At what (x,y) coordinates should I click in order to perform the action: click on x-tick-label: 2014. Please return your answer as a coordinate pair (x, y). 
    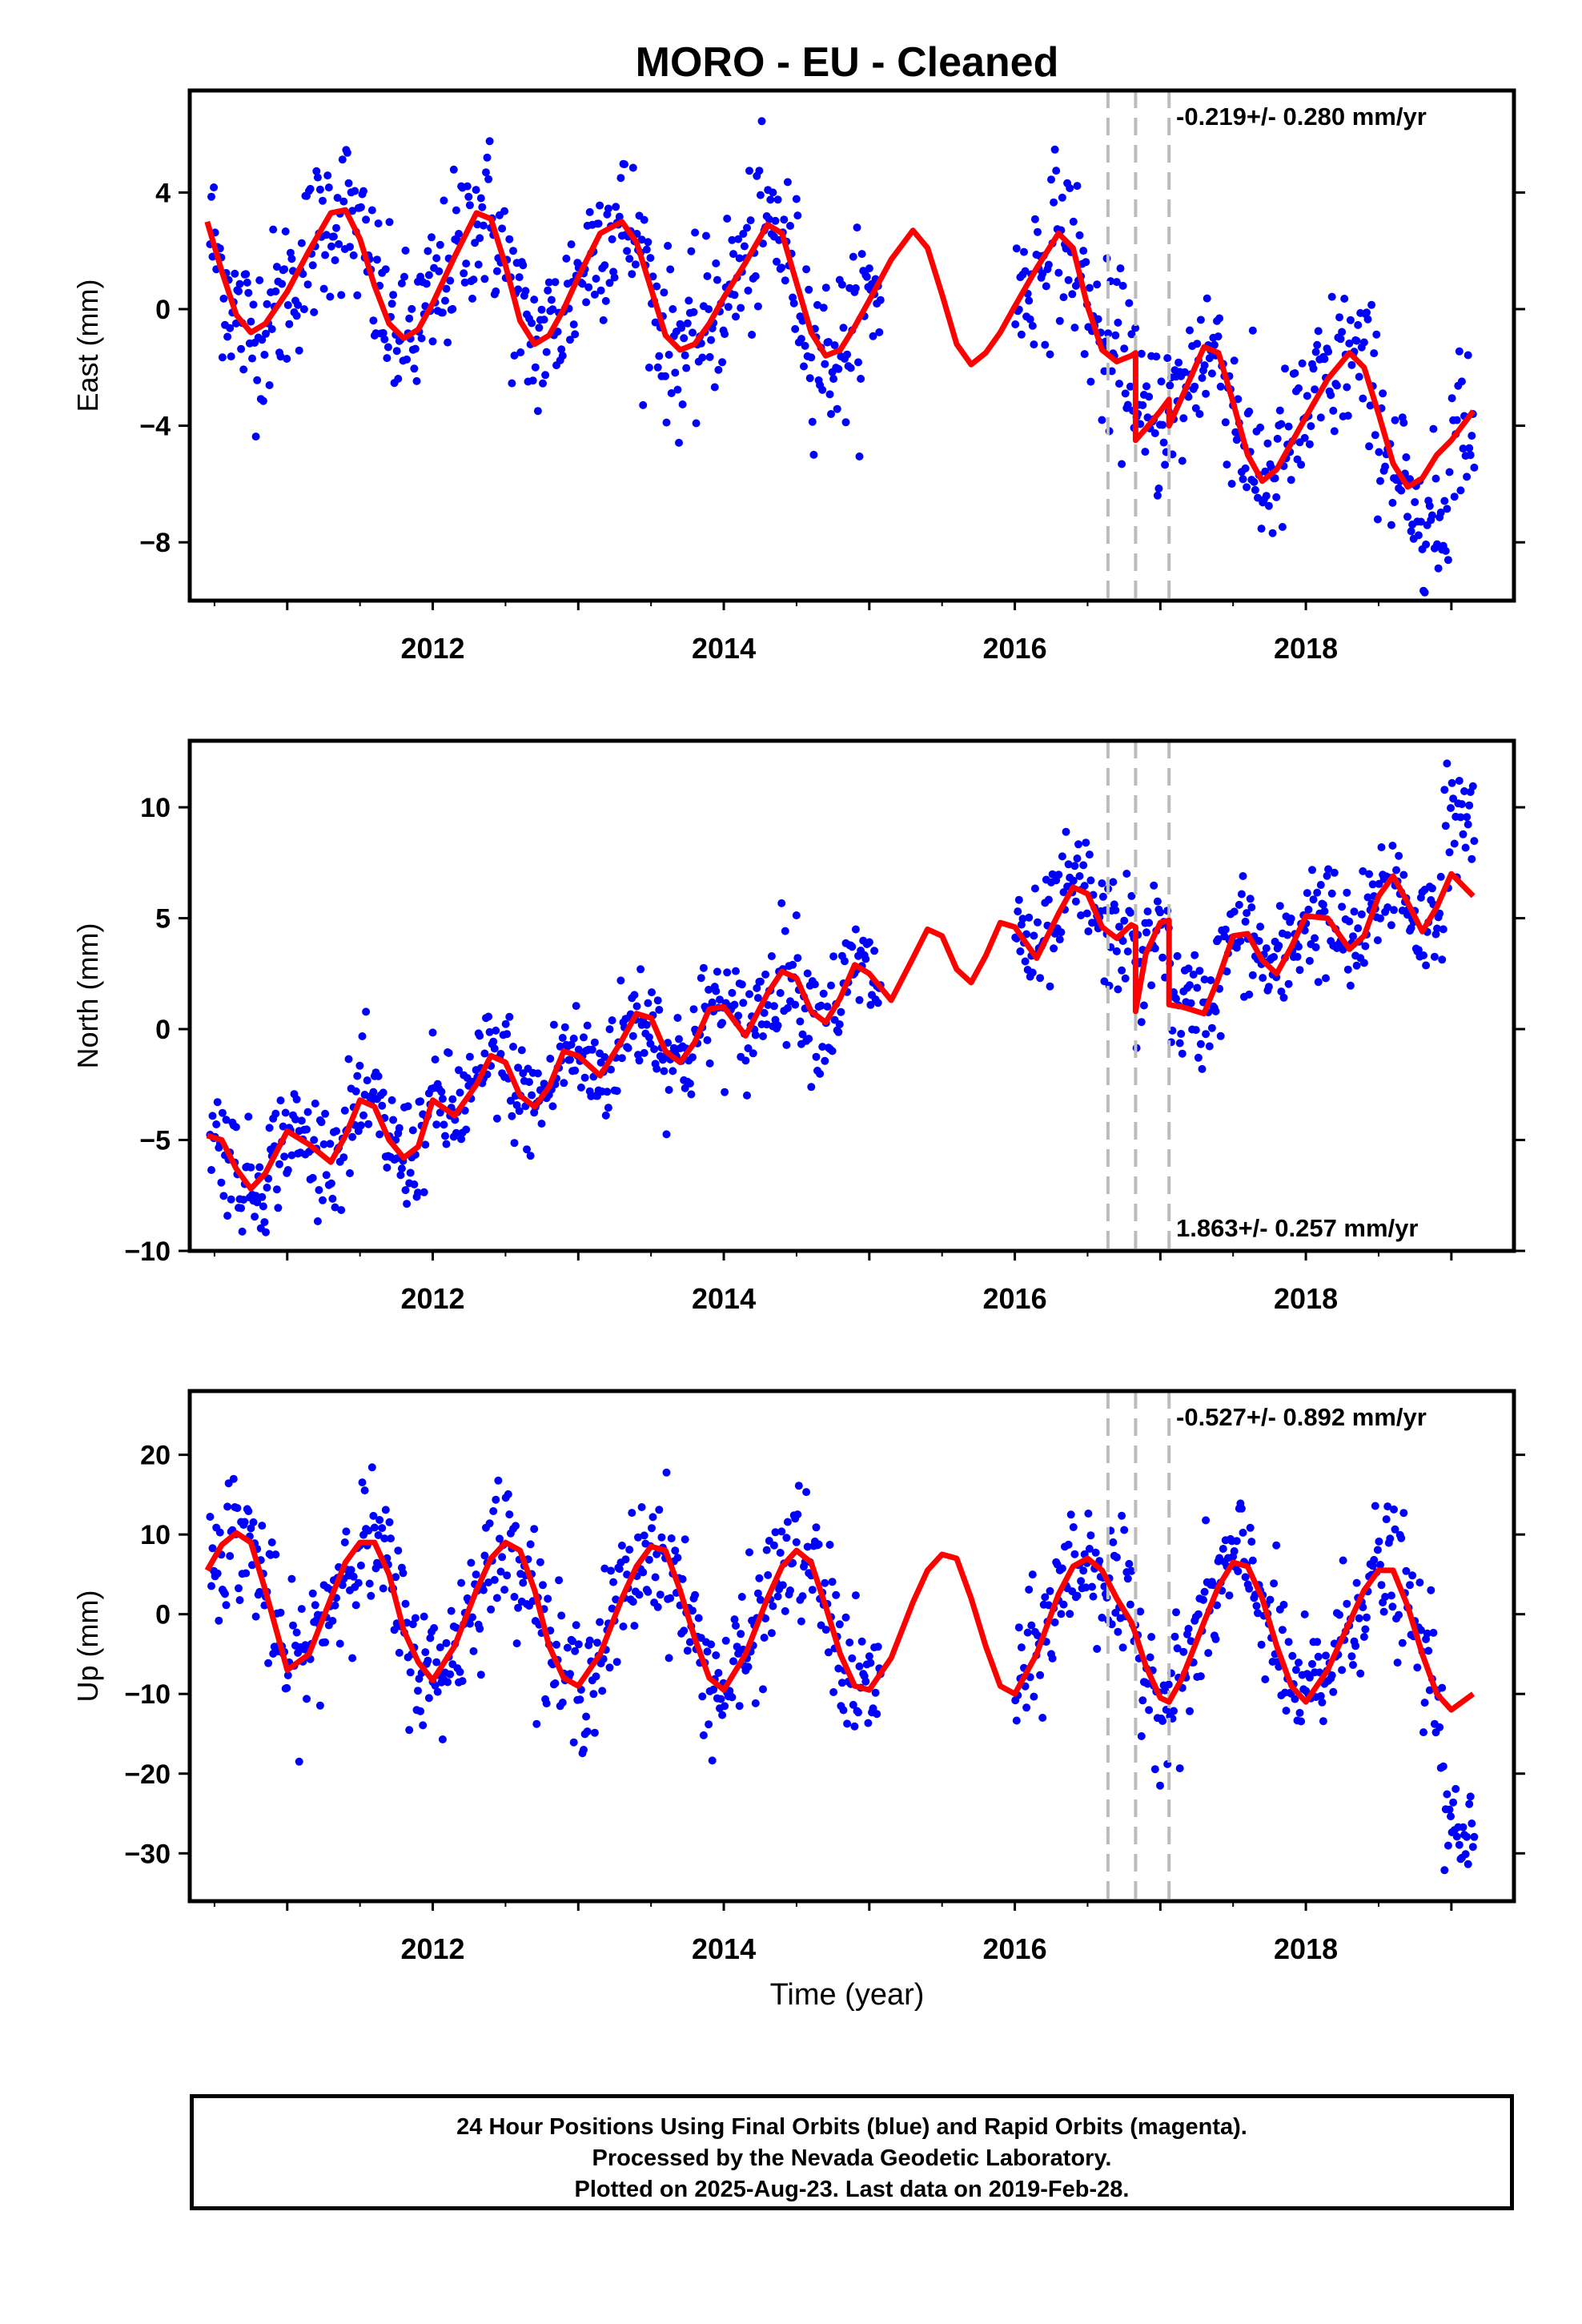
    Looking at the image, I should click on (724, 1298).